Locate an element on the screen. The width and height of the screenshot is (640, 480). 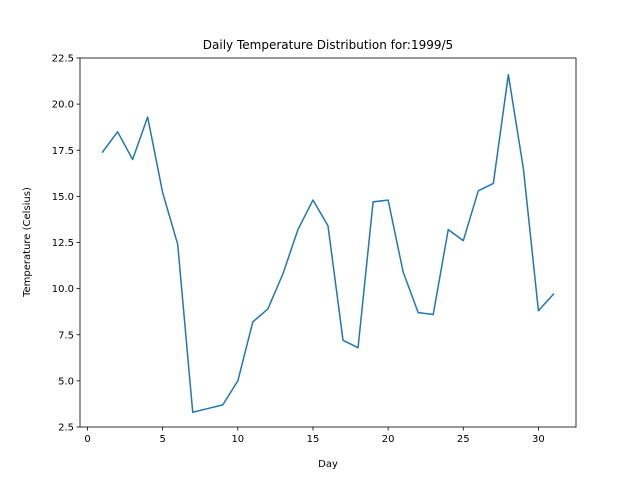
y-tick-label: 2.5 is located at coordinates (66, 428).